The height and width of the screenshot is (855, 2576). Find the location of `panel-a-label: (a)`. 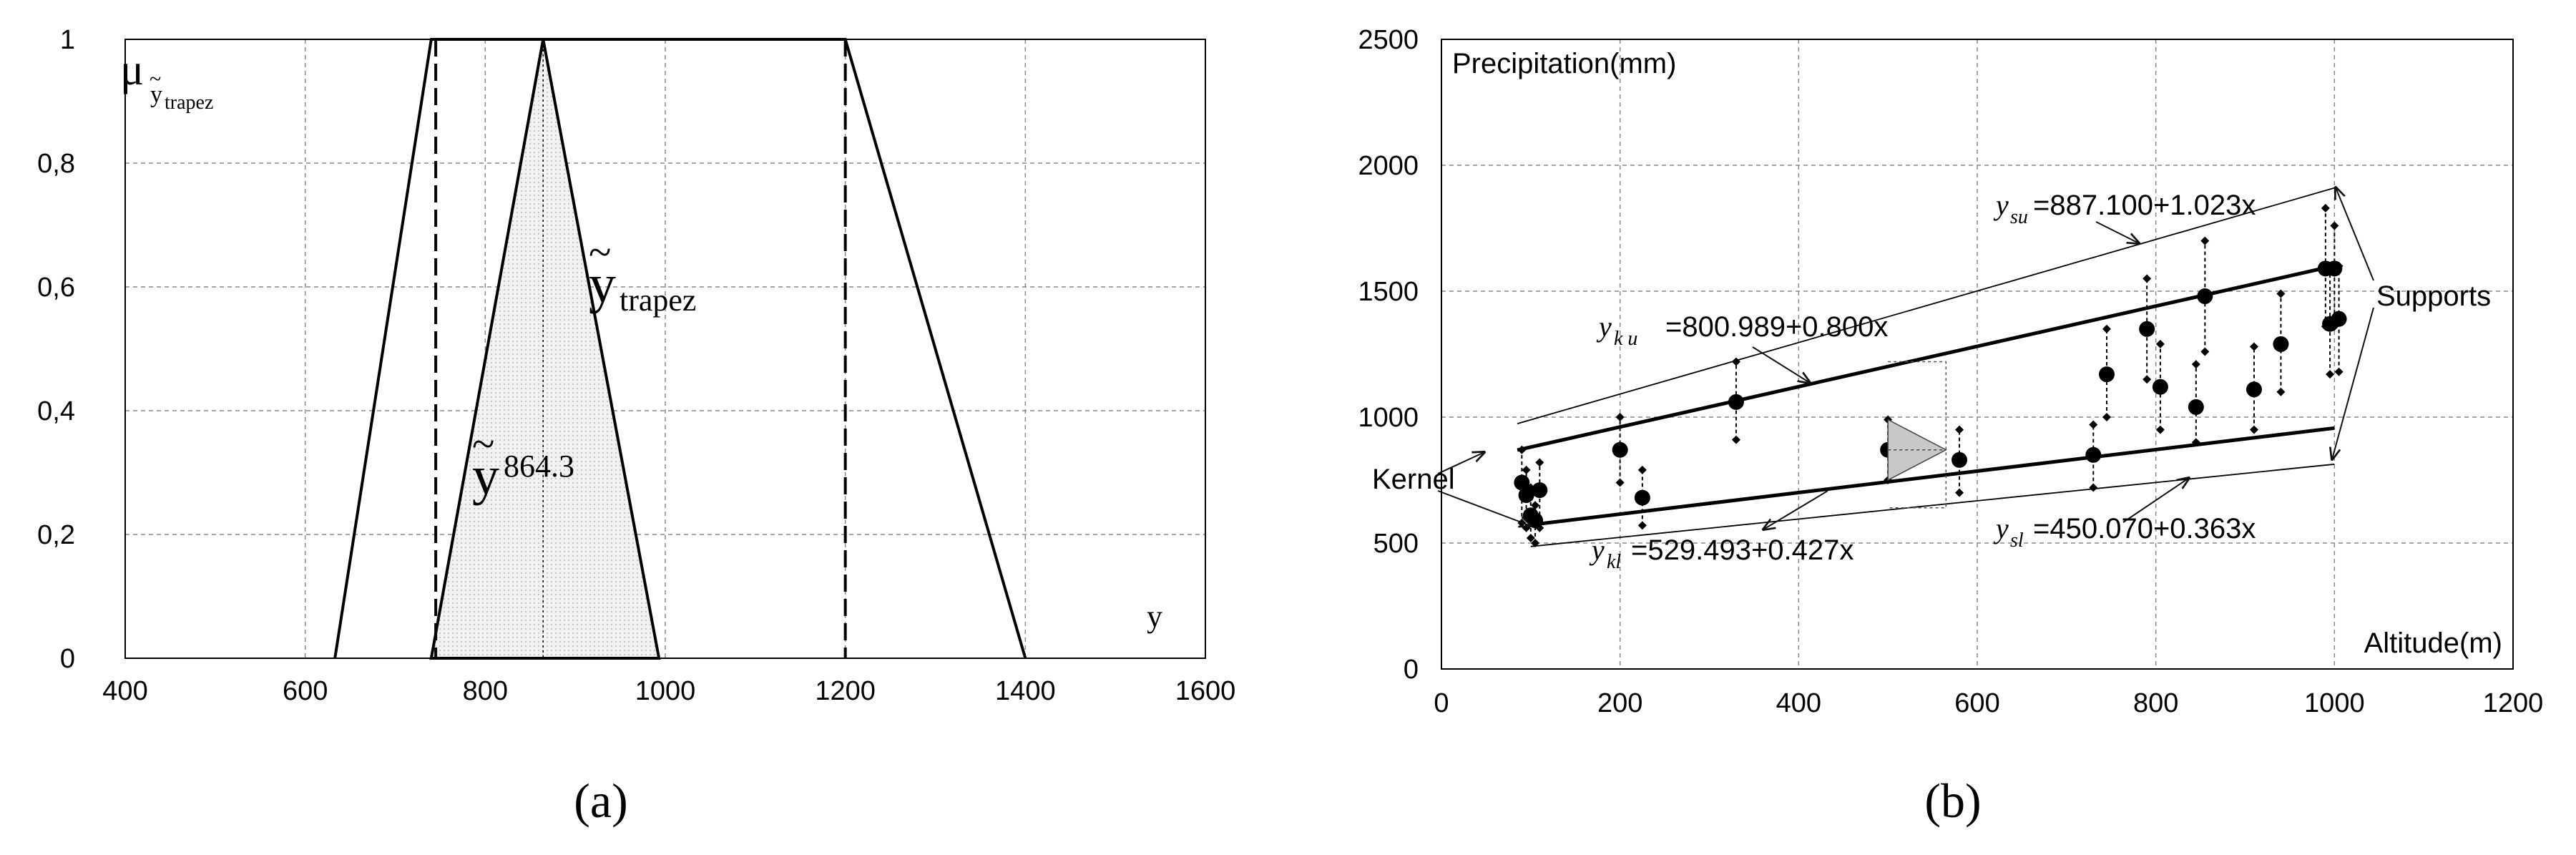

panel-a-label: (a) is located at coordinates (600, 800).